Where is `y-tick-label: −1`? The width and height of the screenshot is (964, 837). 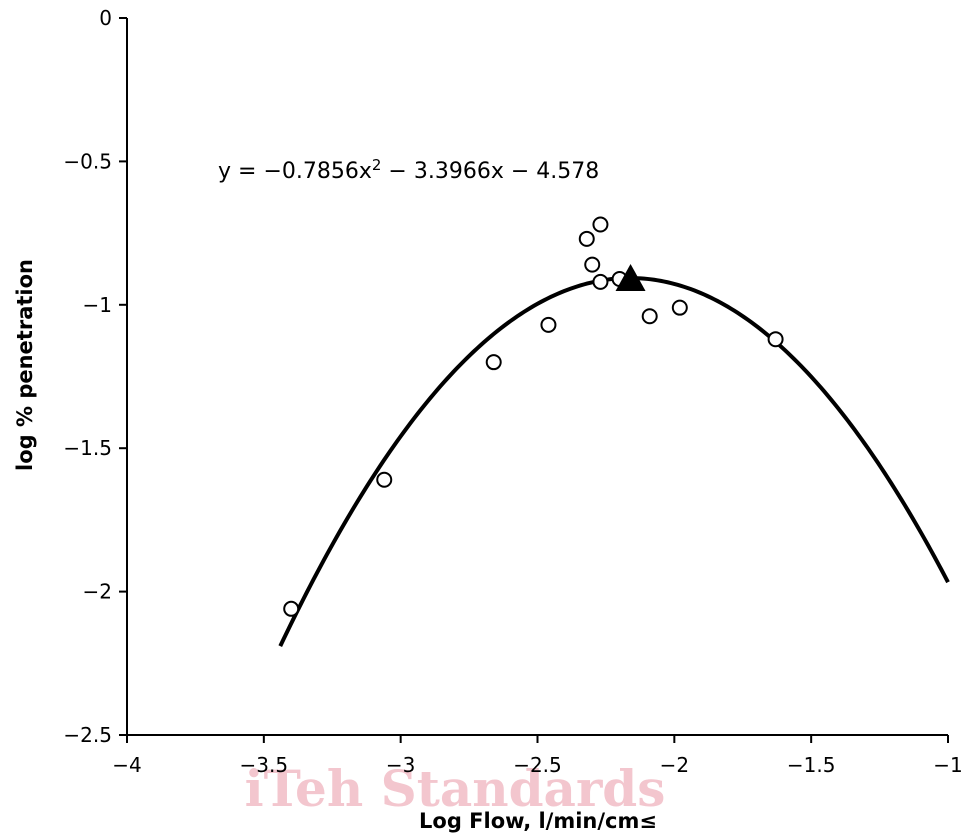 y-tick-label: −1 is located at coordinates (97, 305).